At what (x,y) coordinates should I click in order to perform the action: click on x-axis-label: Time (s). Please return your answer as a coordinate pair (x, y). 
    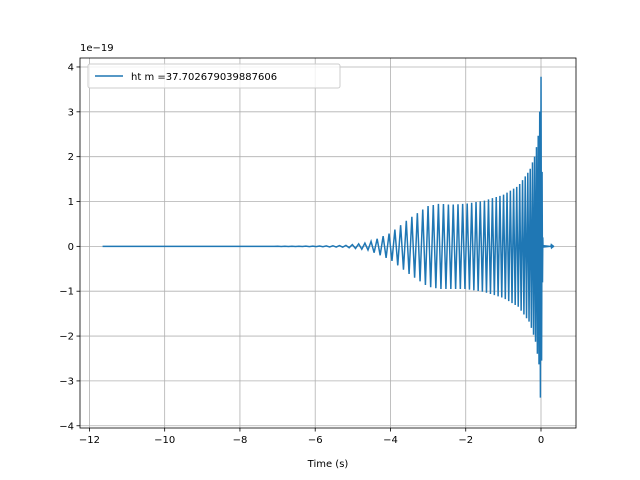
    Looking at the image, I should click on (328, 464).